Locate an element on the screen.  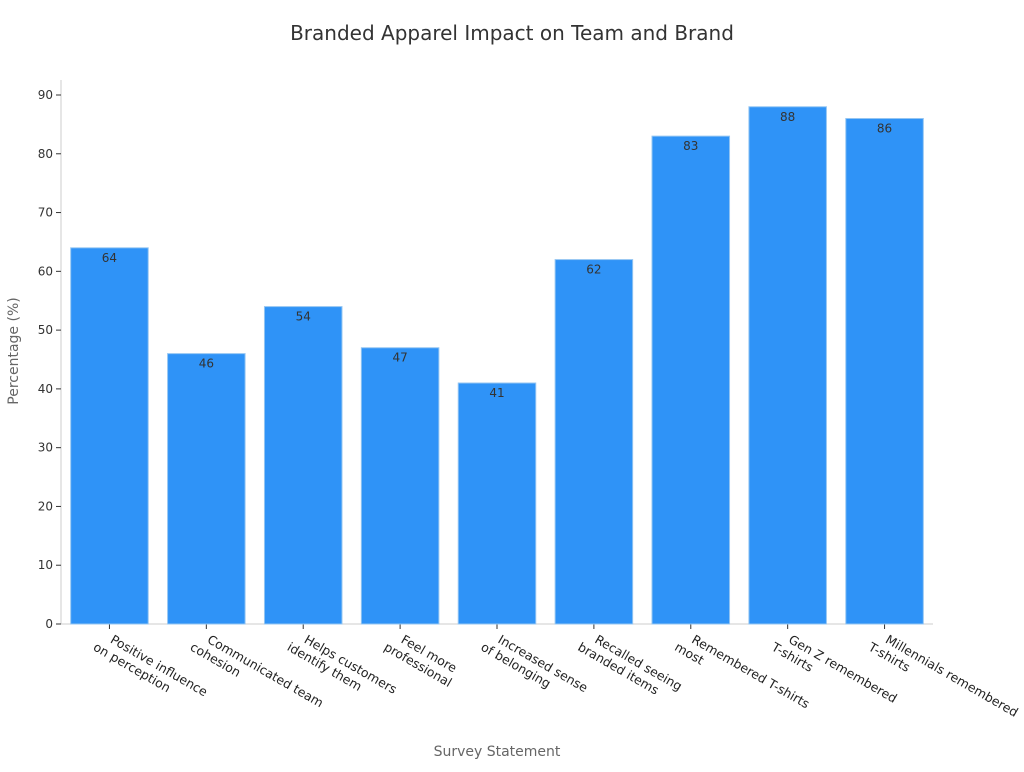
x-tick-label-group: Millennials rememberedT-shirts is located at coordinates (943, 679).